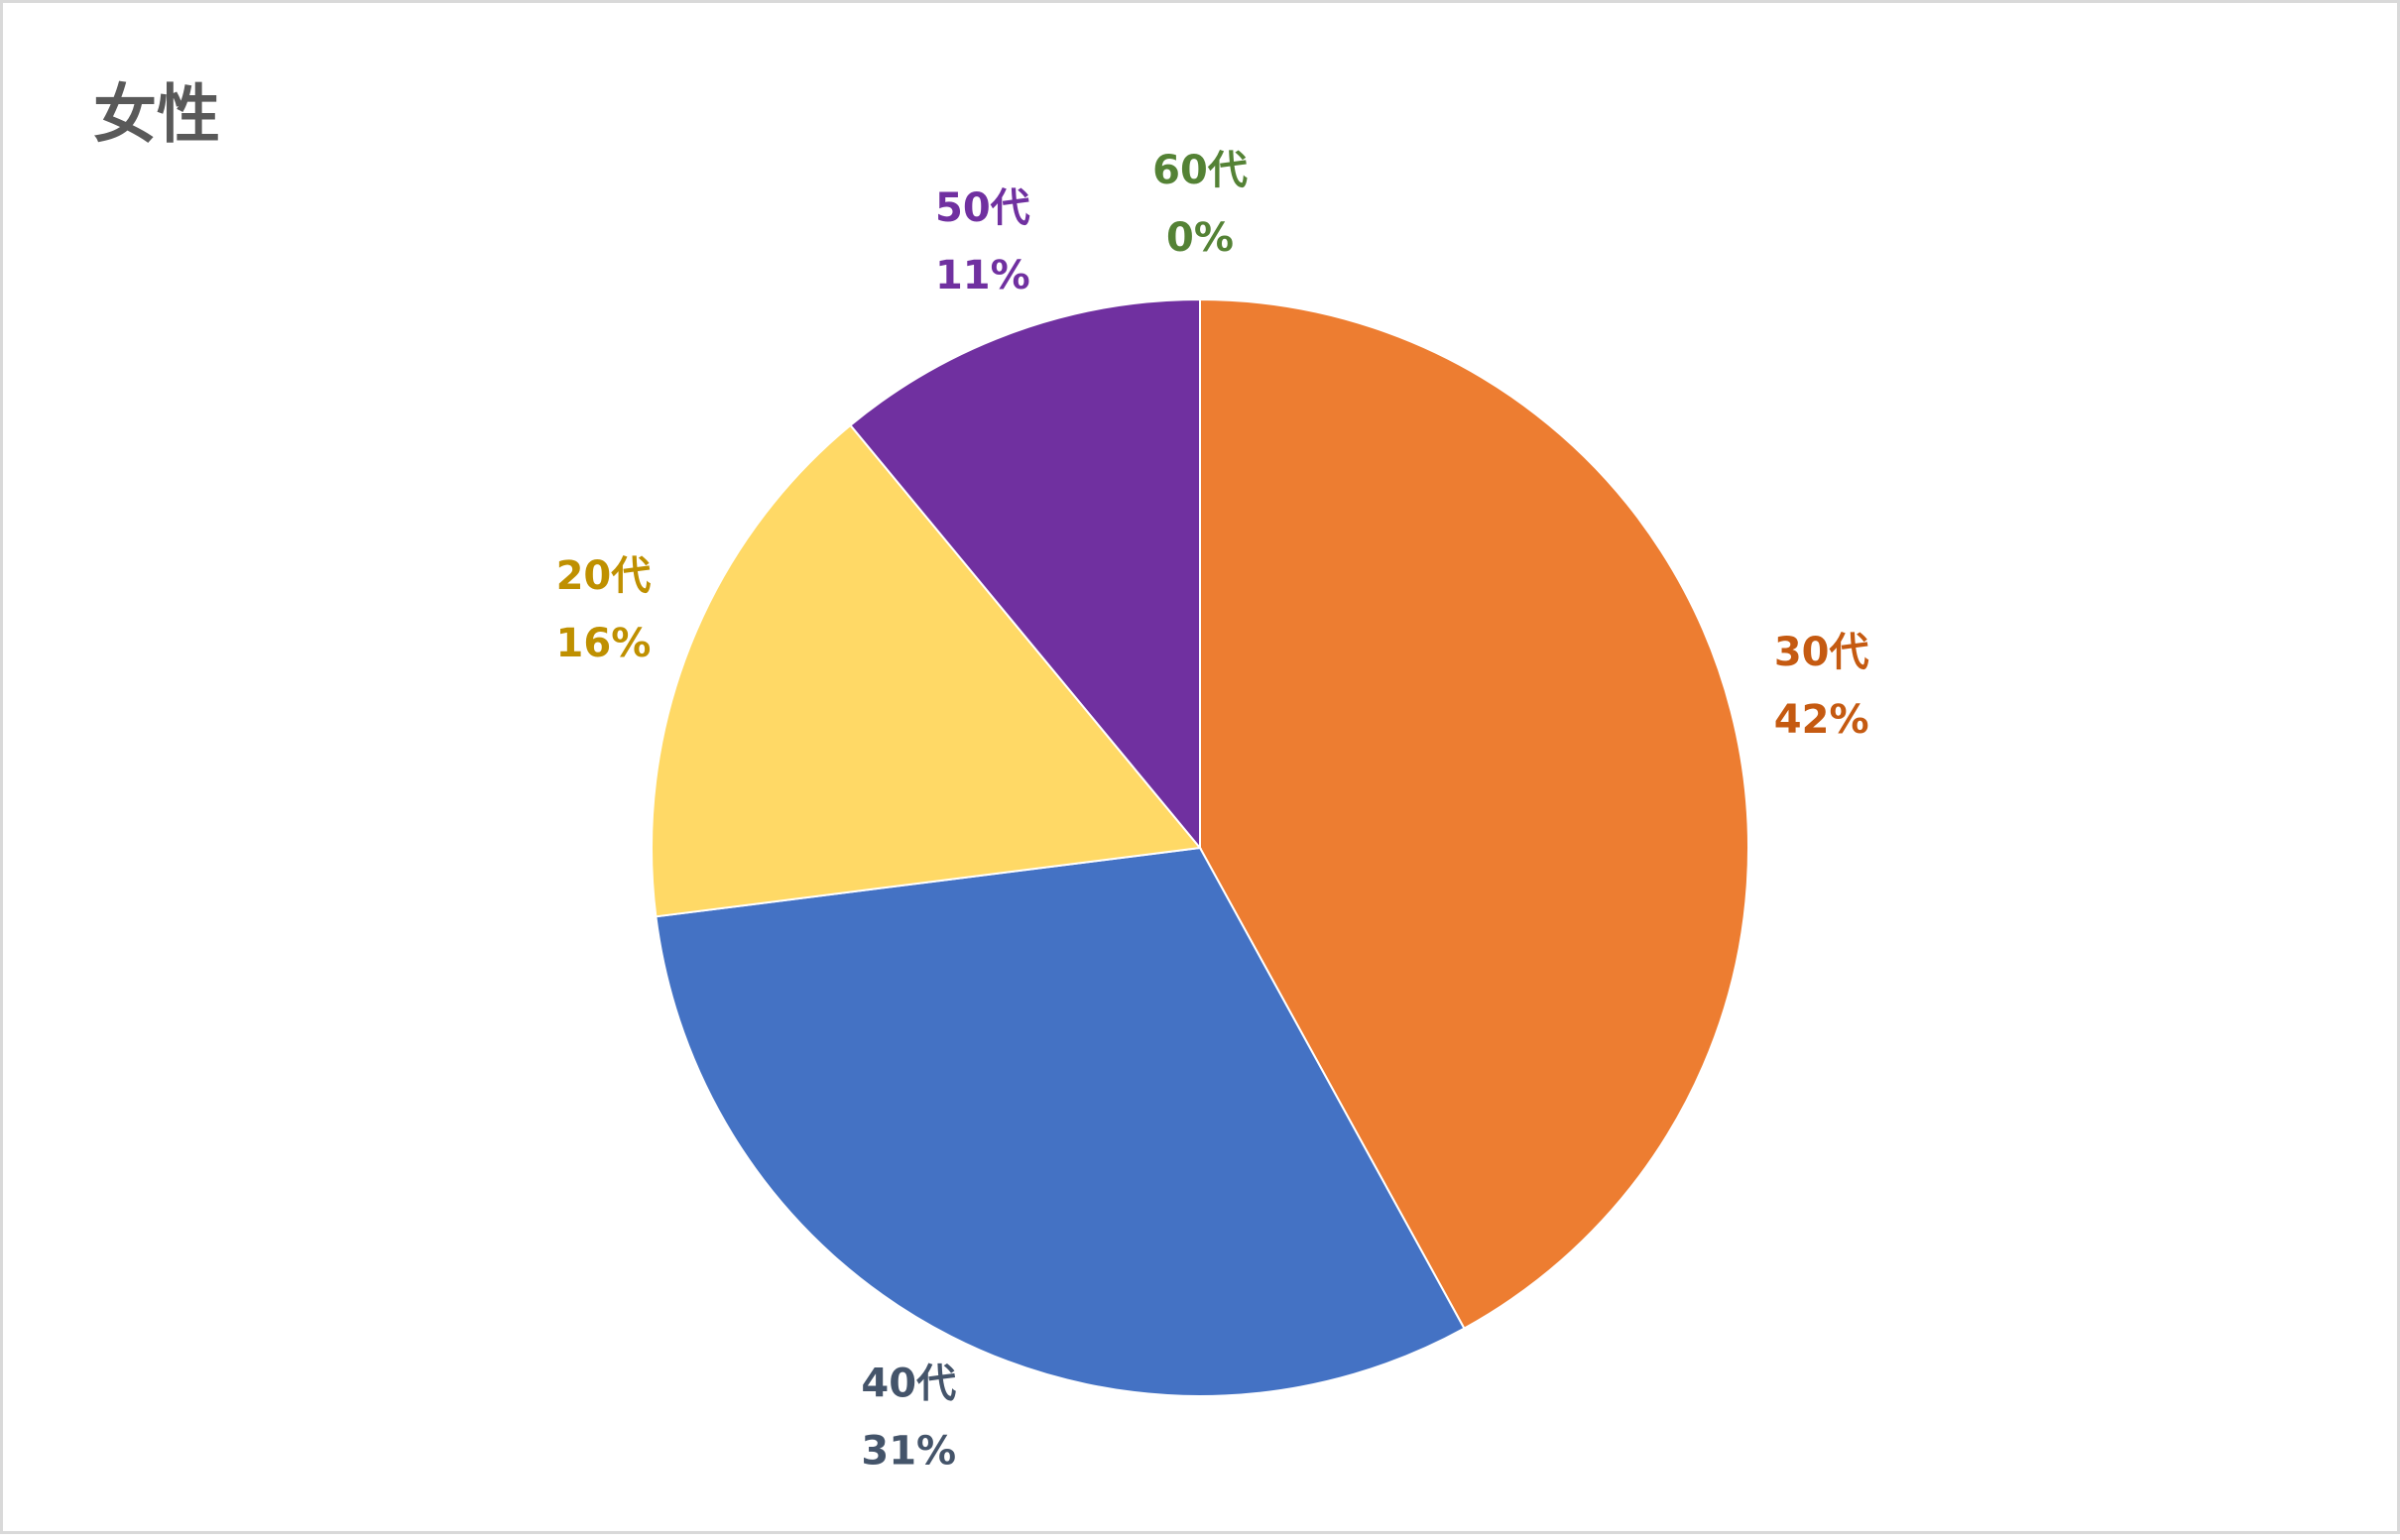  I want to click on slice-value-label: 31%, so click(908, 1451).